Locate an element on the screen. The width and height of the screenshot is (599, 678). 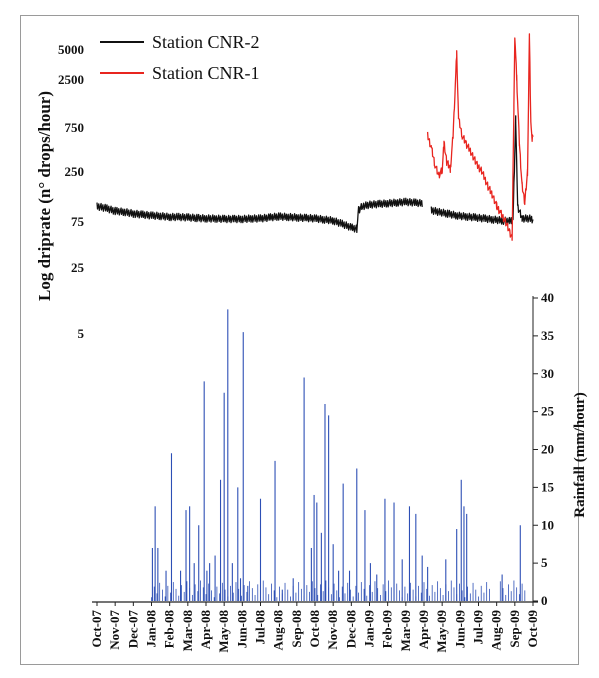
left-tick-label: 5000 is located at coordinates (71, 49).